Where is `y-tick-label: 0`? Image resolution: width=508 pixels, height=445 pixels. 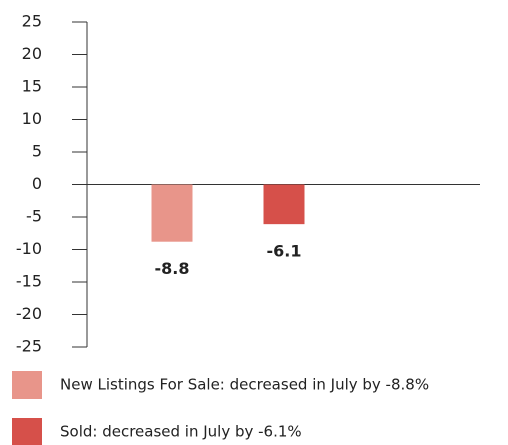
y-tick-label: 0 is located at coordinates (37, 183).